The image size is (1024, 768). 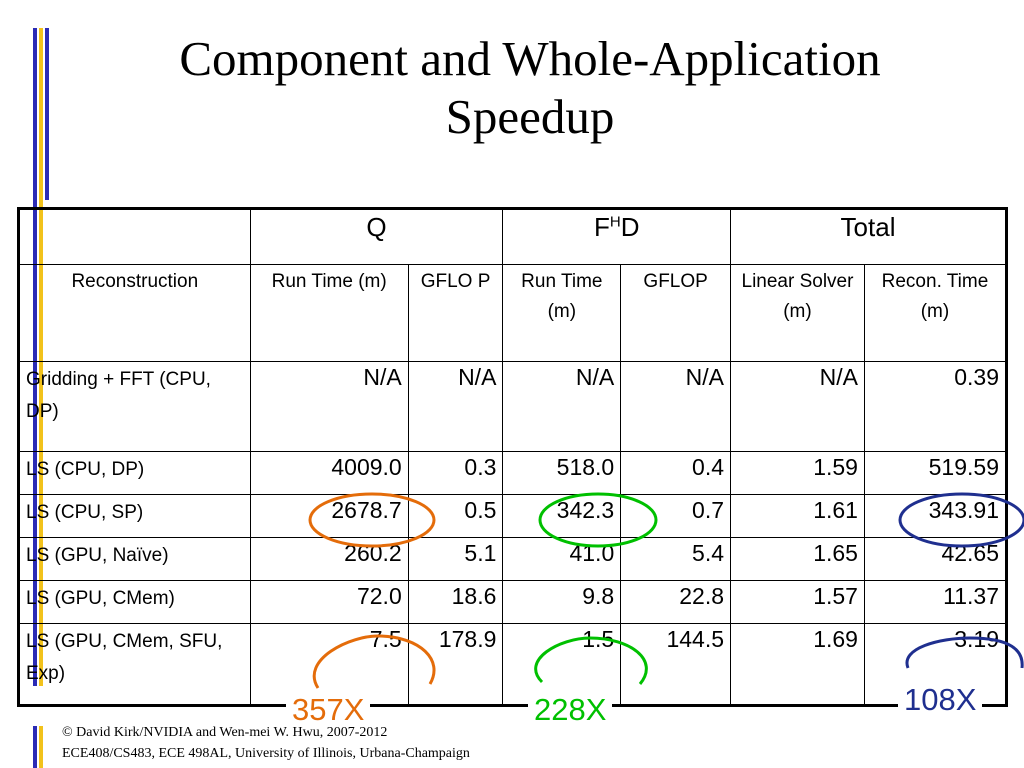 I want to click on cell-fhd-gflop: 0.4, so click(x=676, y=473).